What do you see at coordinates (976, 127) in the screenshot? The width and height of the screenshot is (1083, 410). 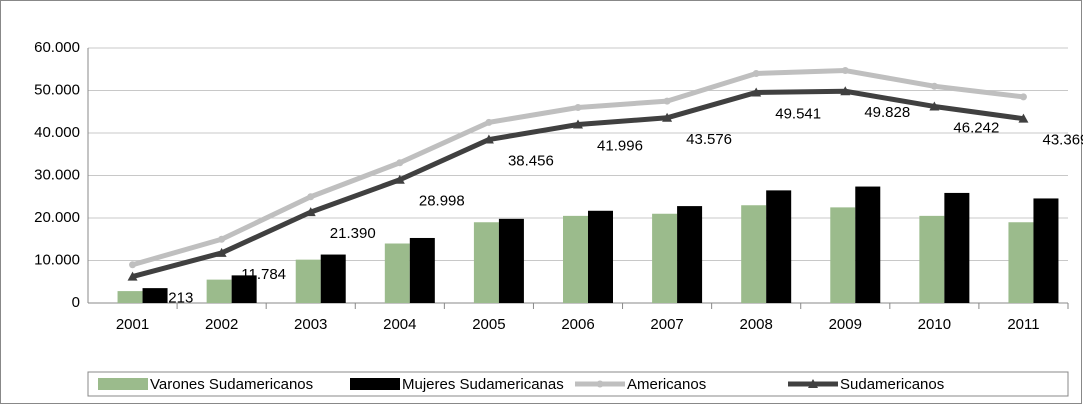 I see `data-label: 46.242` at bounding box center [976, 127].